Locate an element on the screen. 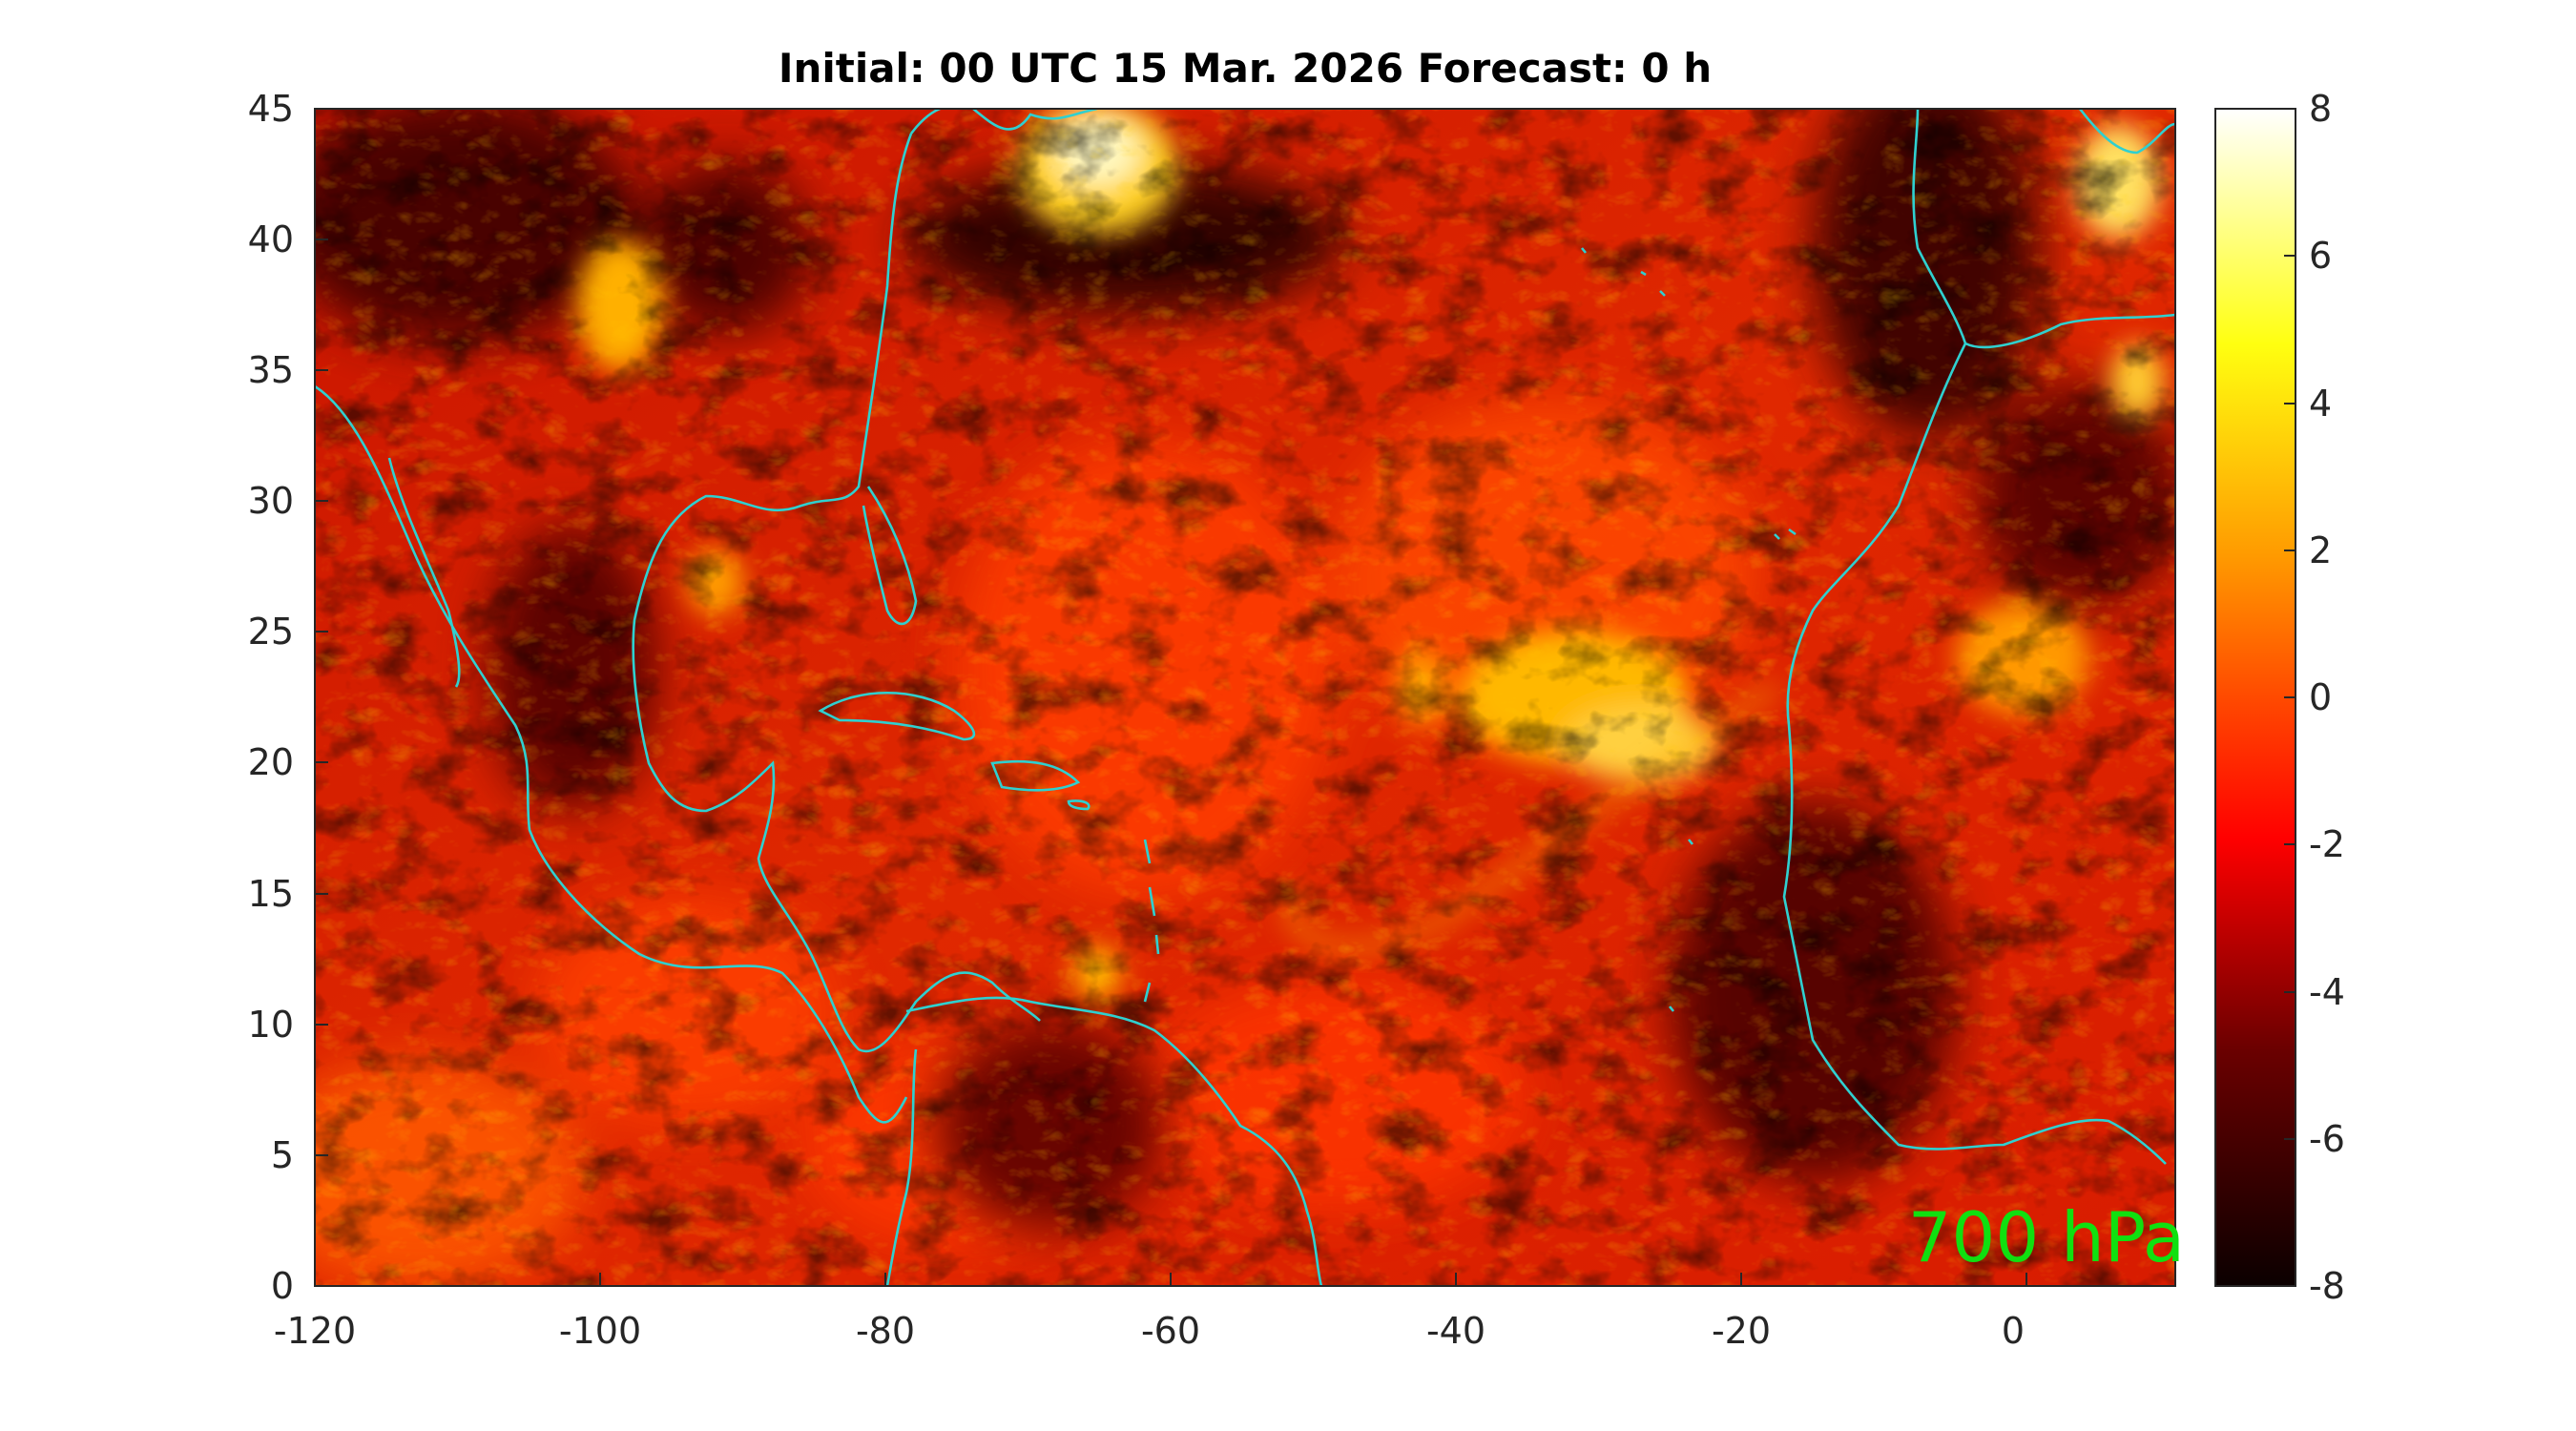  y-tick-label: 35 is located at coordinates (271, 370).